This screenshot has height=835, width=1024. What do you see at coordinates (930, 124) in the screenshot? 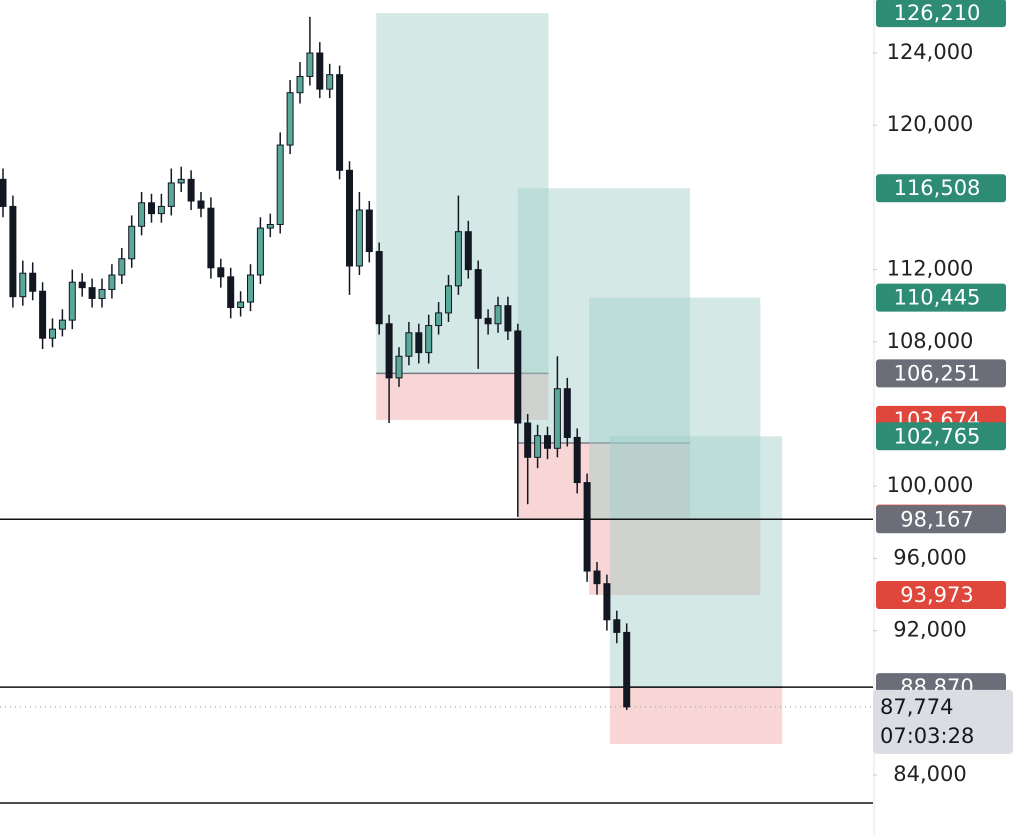
I see `y-tick-label: 120,000` at bounding box center [930, 124].